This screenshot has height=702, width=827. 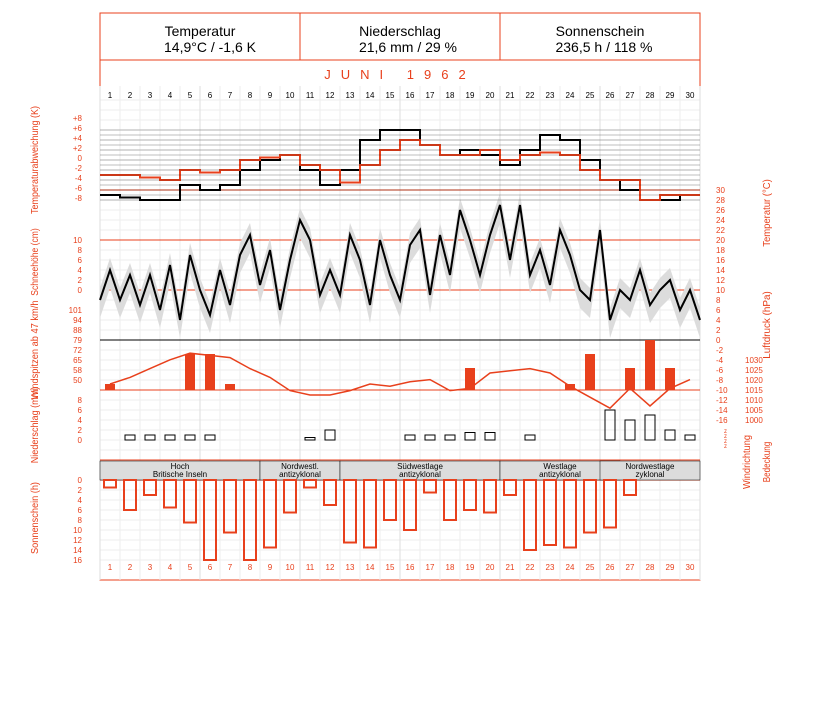 I want to click on tick-sun: 10, so click(x=77, y=530).